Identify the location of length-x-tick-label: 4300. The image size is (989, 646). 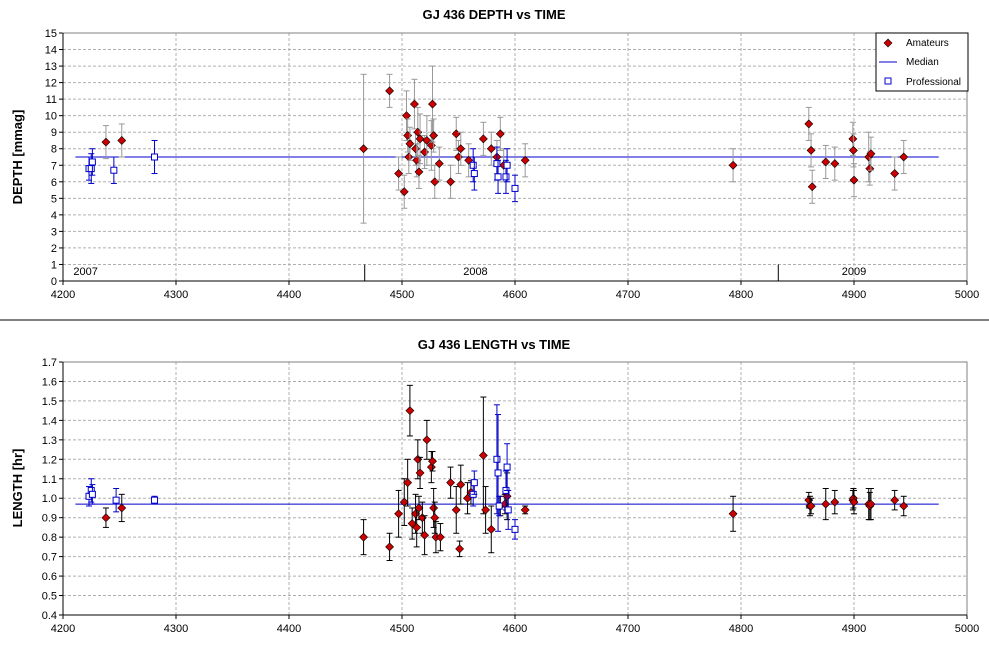
(176, 629).